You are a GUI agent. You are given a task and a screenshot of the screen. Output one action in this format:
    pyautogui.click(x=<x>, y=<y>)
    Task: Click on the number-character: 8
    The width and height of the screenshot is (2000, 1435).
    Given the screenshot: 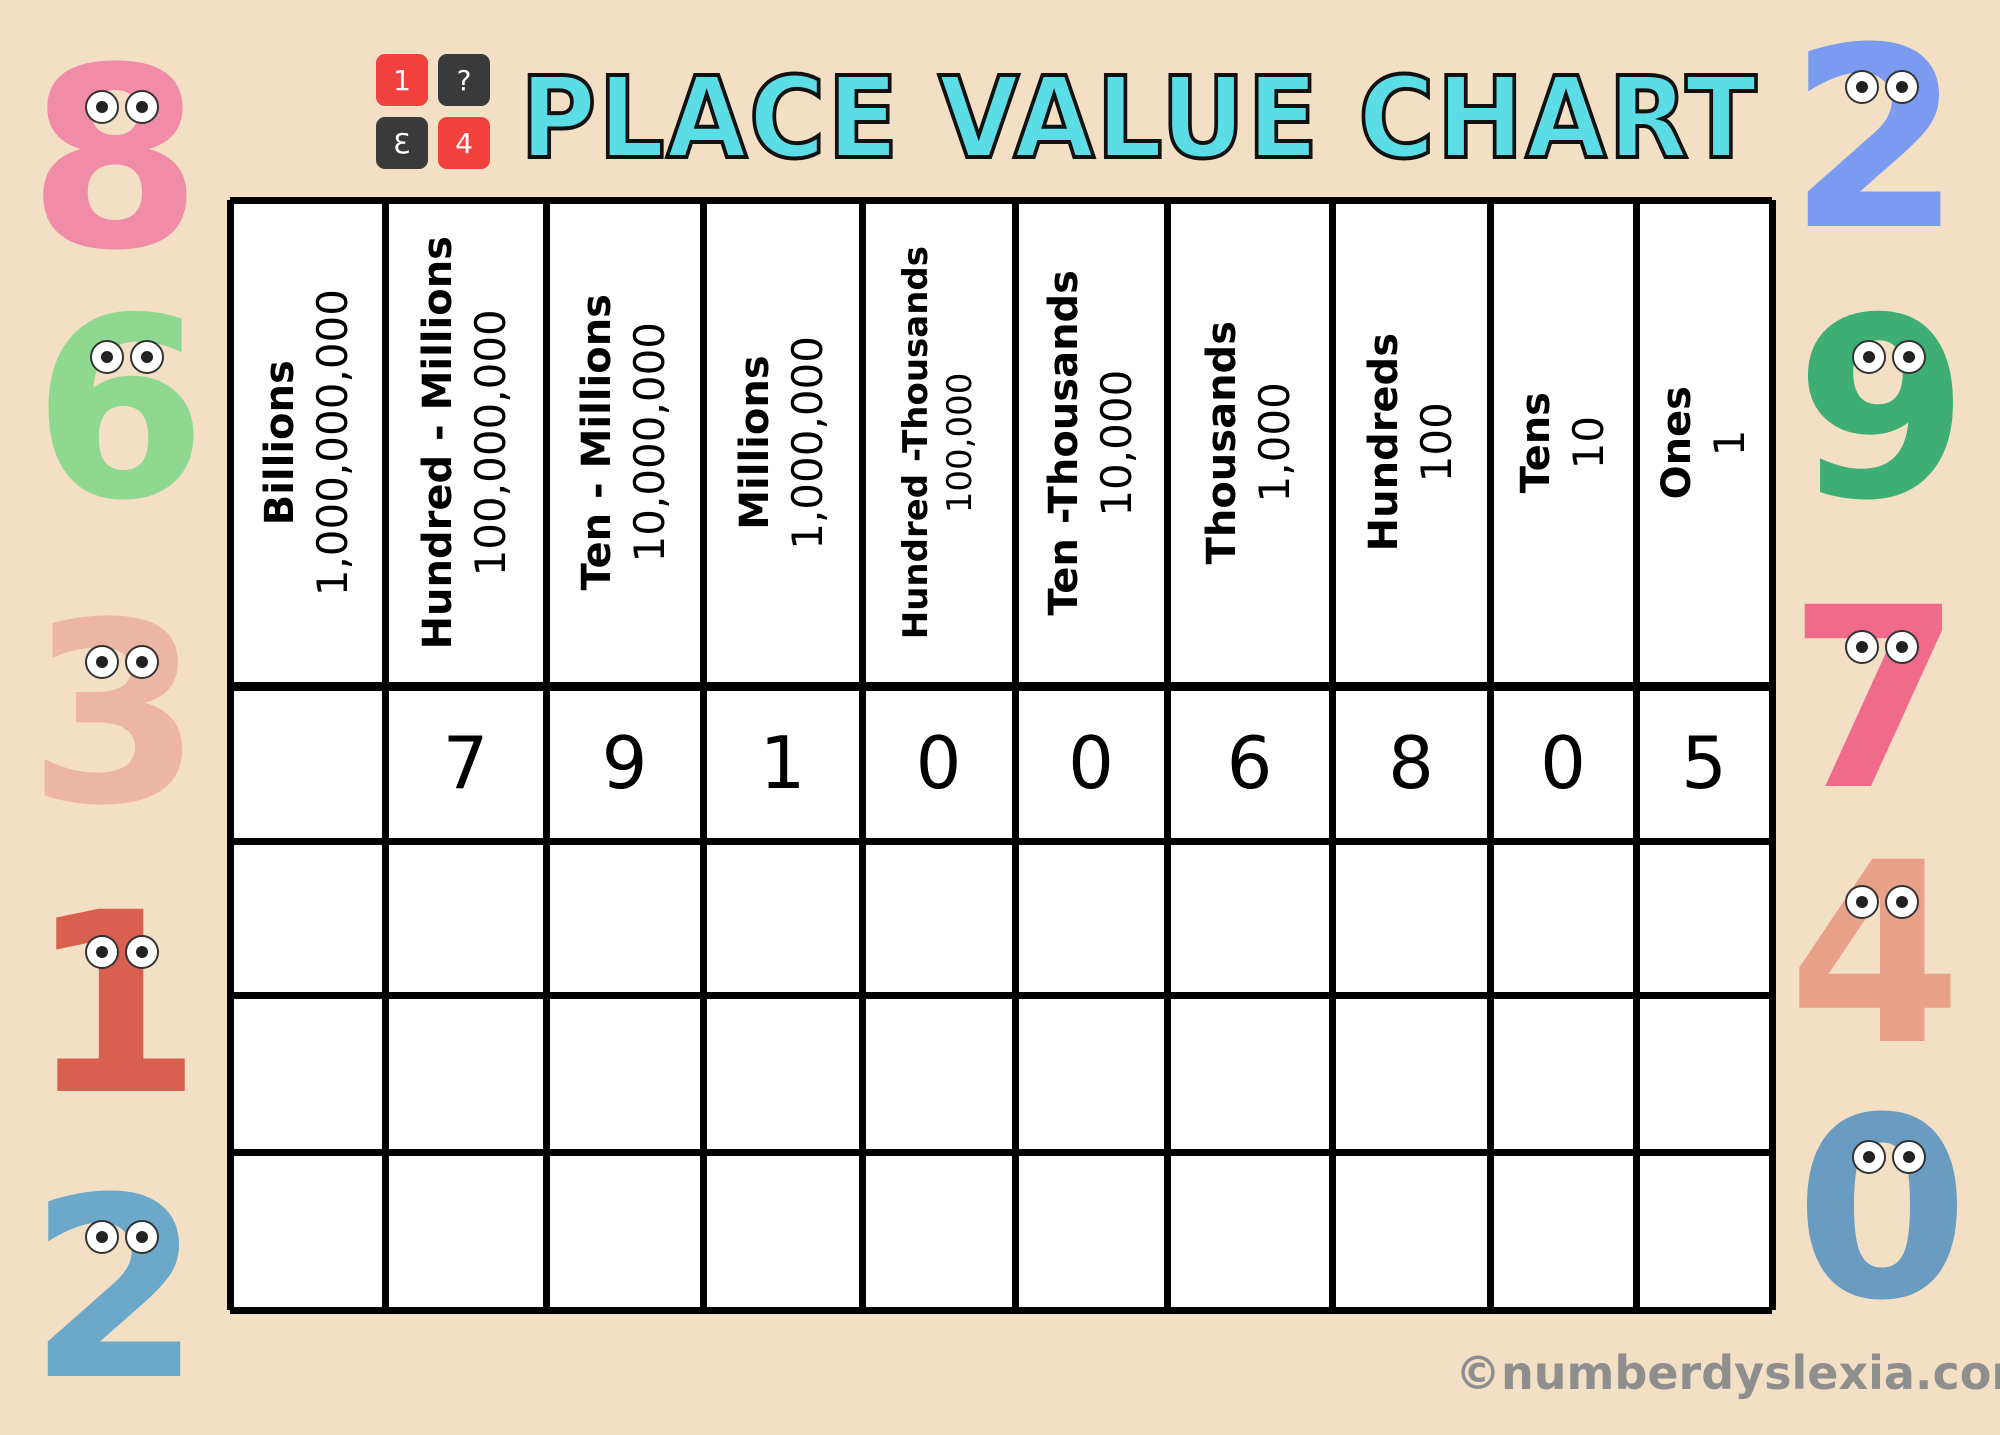 What is the action you would take?
    pyautogui.click(x=115, y=159)
    